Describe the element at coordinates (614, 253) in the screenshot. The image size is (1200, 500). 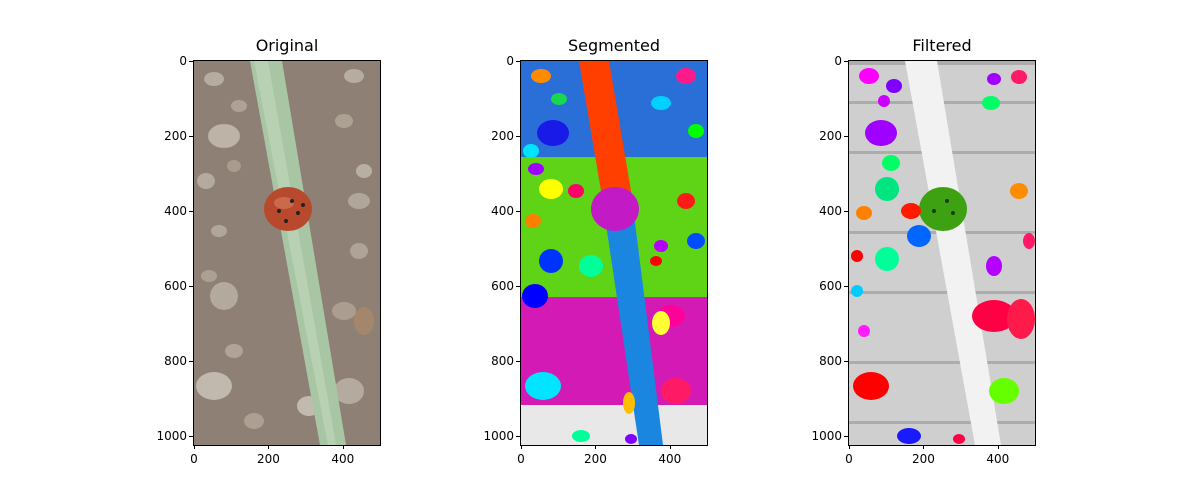
I see `image-segmented` at that location.